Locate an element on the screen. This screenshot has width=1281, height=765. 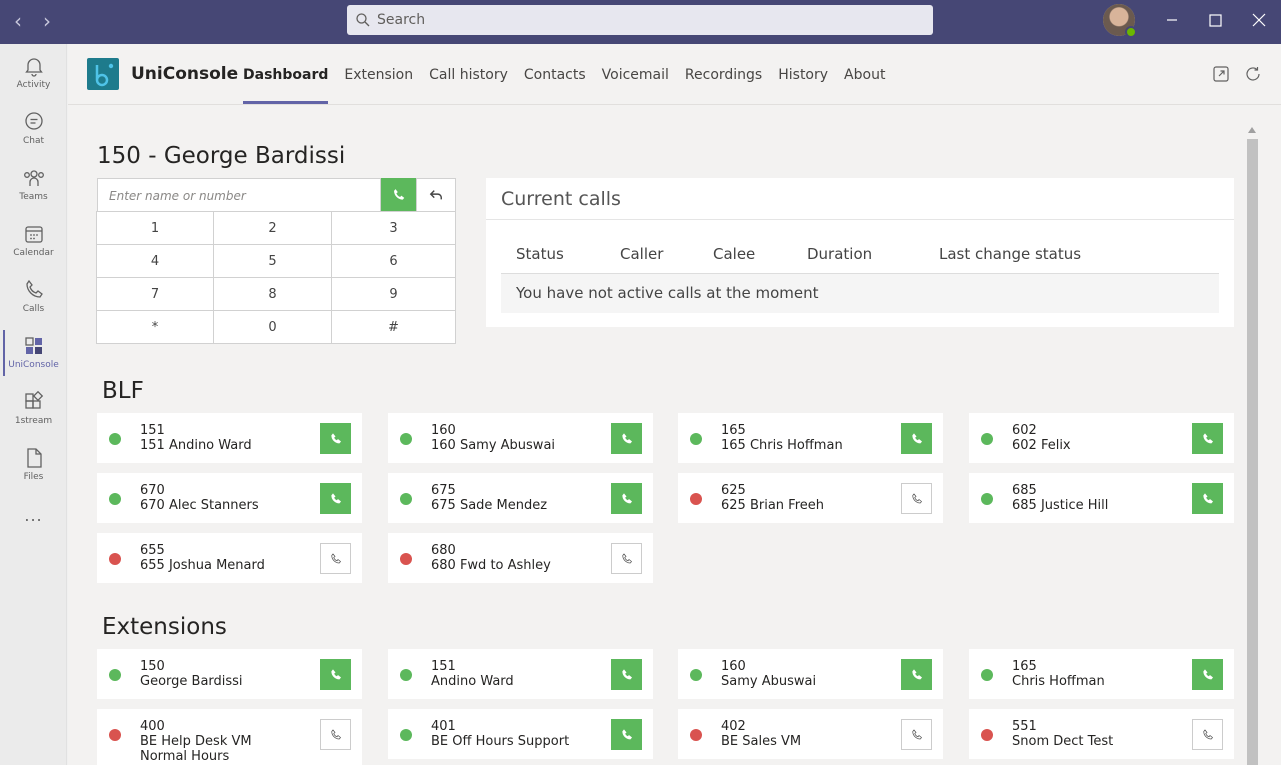
tab-voicemail: Voicemail is located at coordinates (635, 75).